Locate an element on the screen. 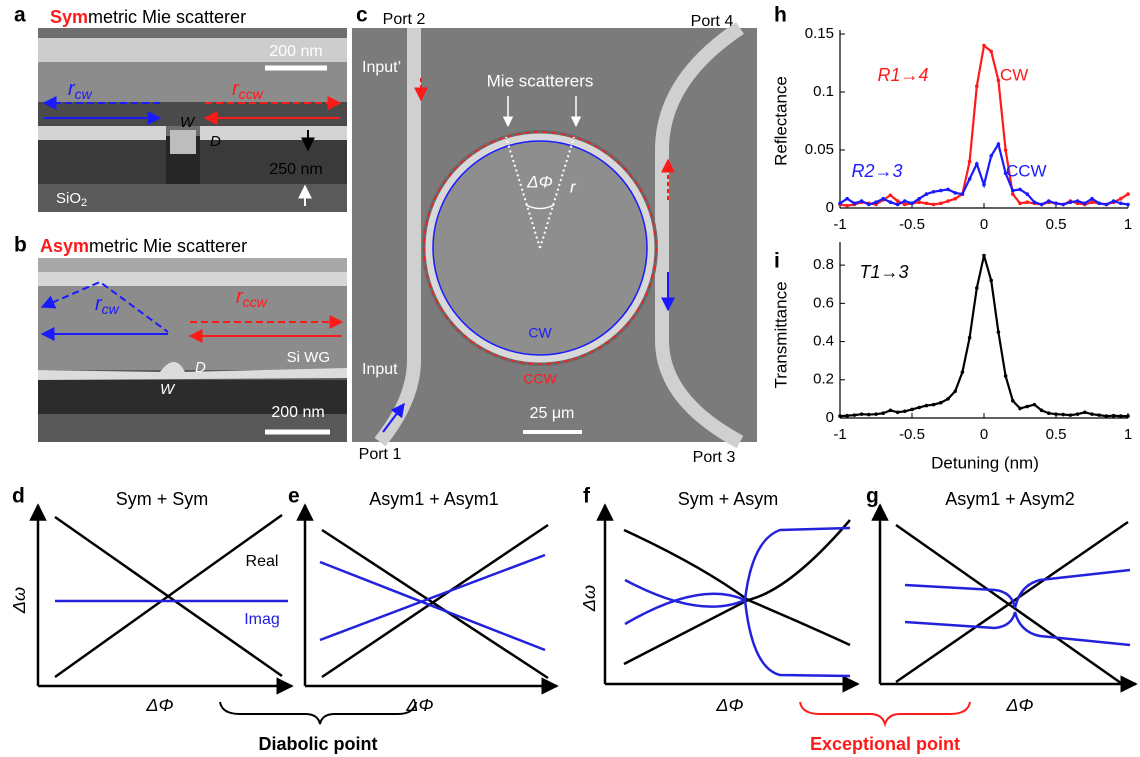  ccw-path is located at coordinates (540, 248).